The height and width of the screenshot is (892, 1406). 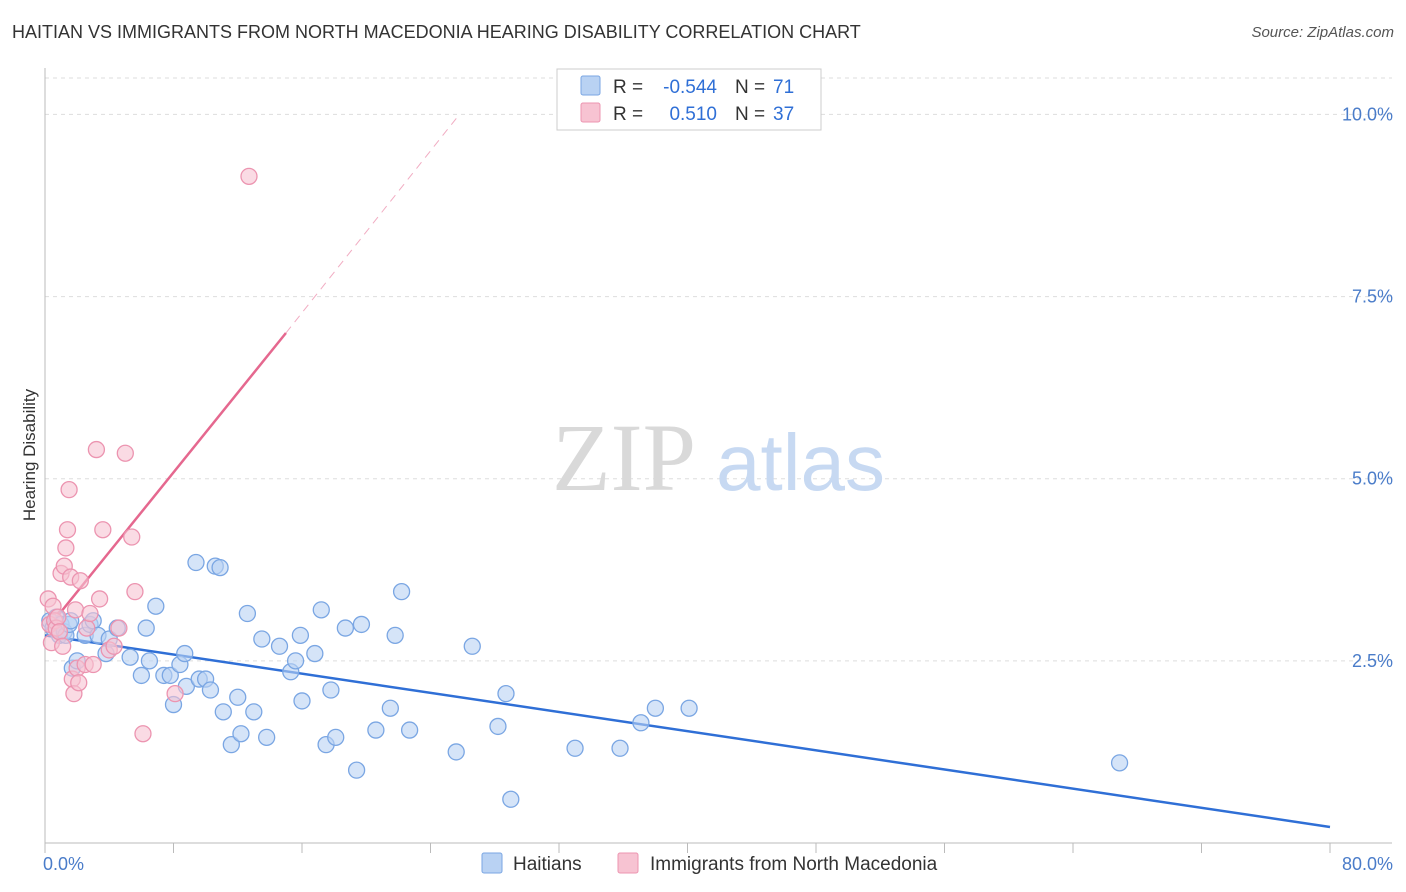 I want to click on series-legend: Haitians Immigrants from North Macedonia, so click(x=709, y=863).